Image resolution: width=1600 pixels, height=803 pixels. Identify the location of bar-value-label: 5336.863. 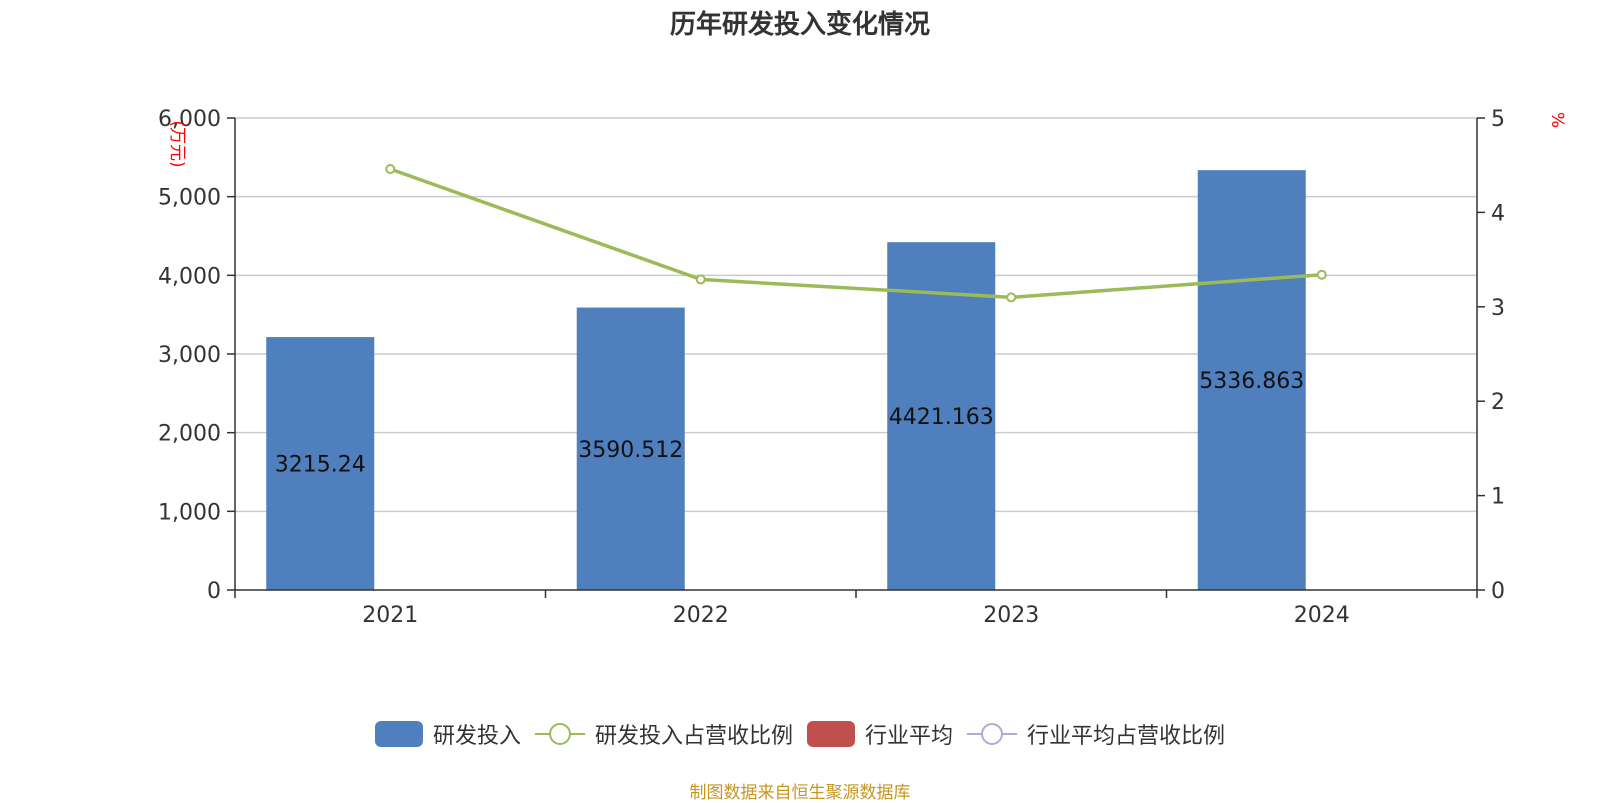
(1251, 381).